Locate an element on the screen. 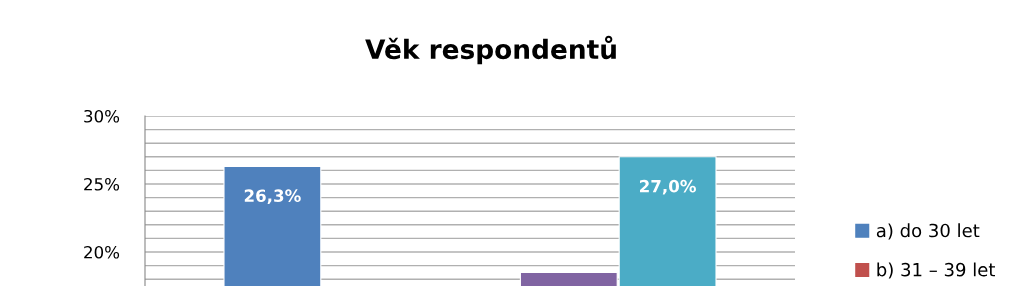  legend-label: a) do 30 let is located at coordinates (928, 231).